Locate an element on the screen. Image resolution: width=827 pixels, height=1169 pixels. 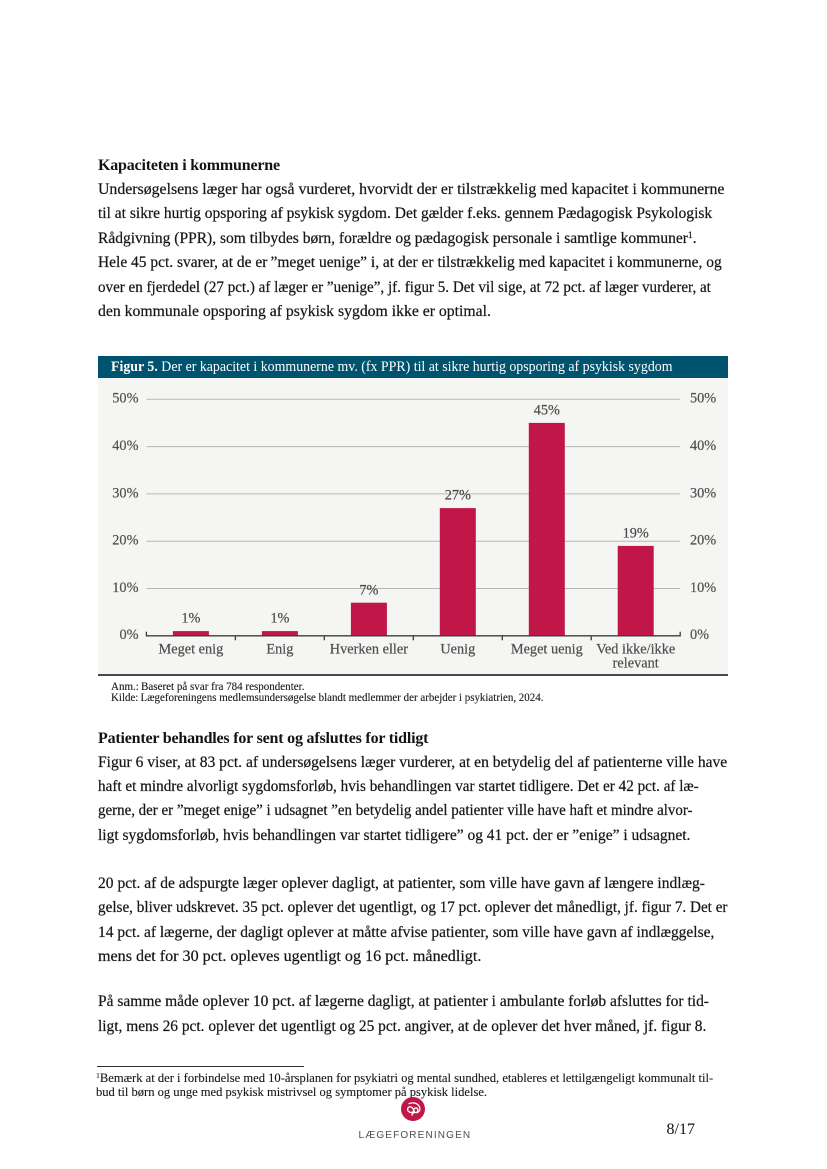
svg-text: Hverken eller is located at coordinates (369, 650).